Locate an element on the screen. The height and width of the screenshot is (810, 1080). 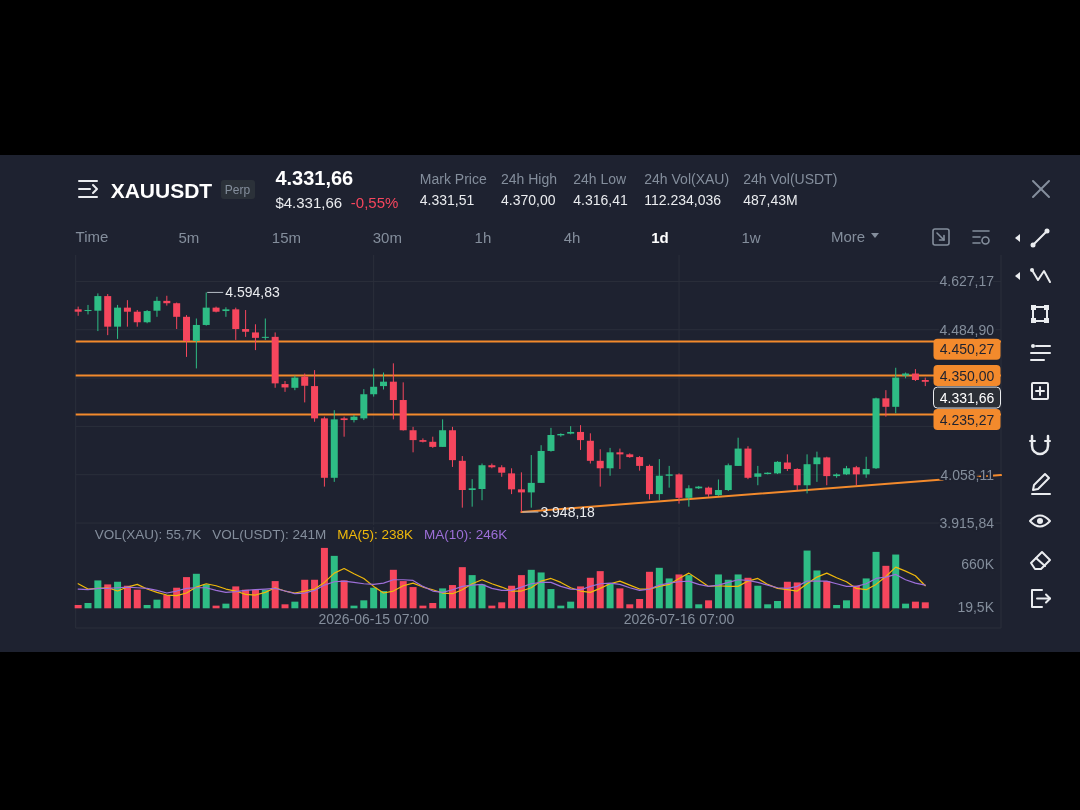
text: XAUUSDT is located at coordinates (161, 189).